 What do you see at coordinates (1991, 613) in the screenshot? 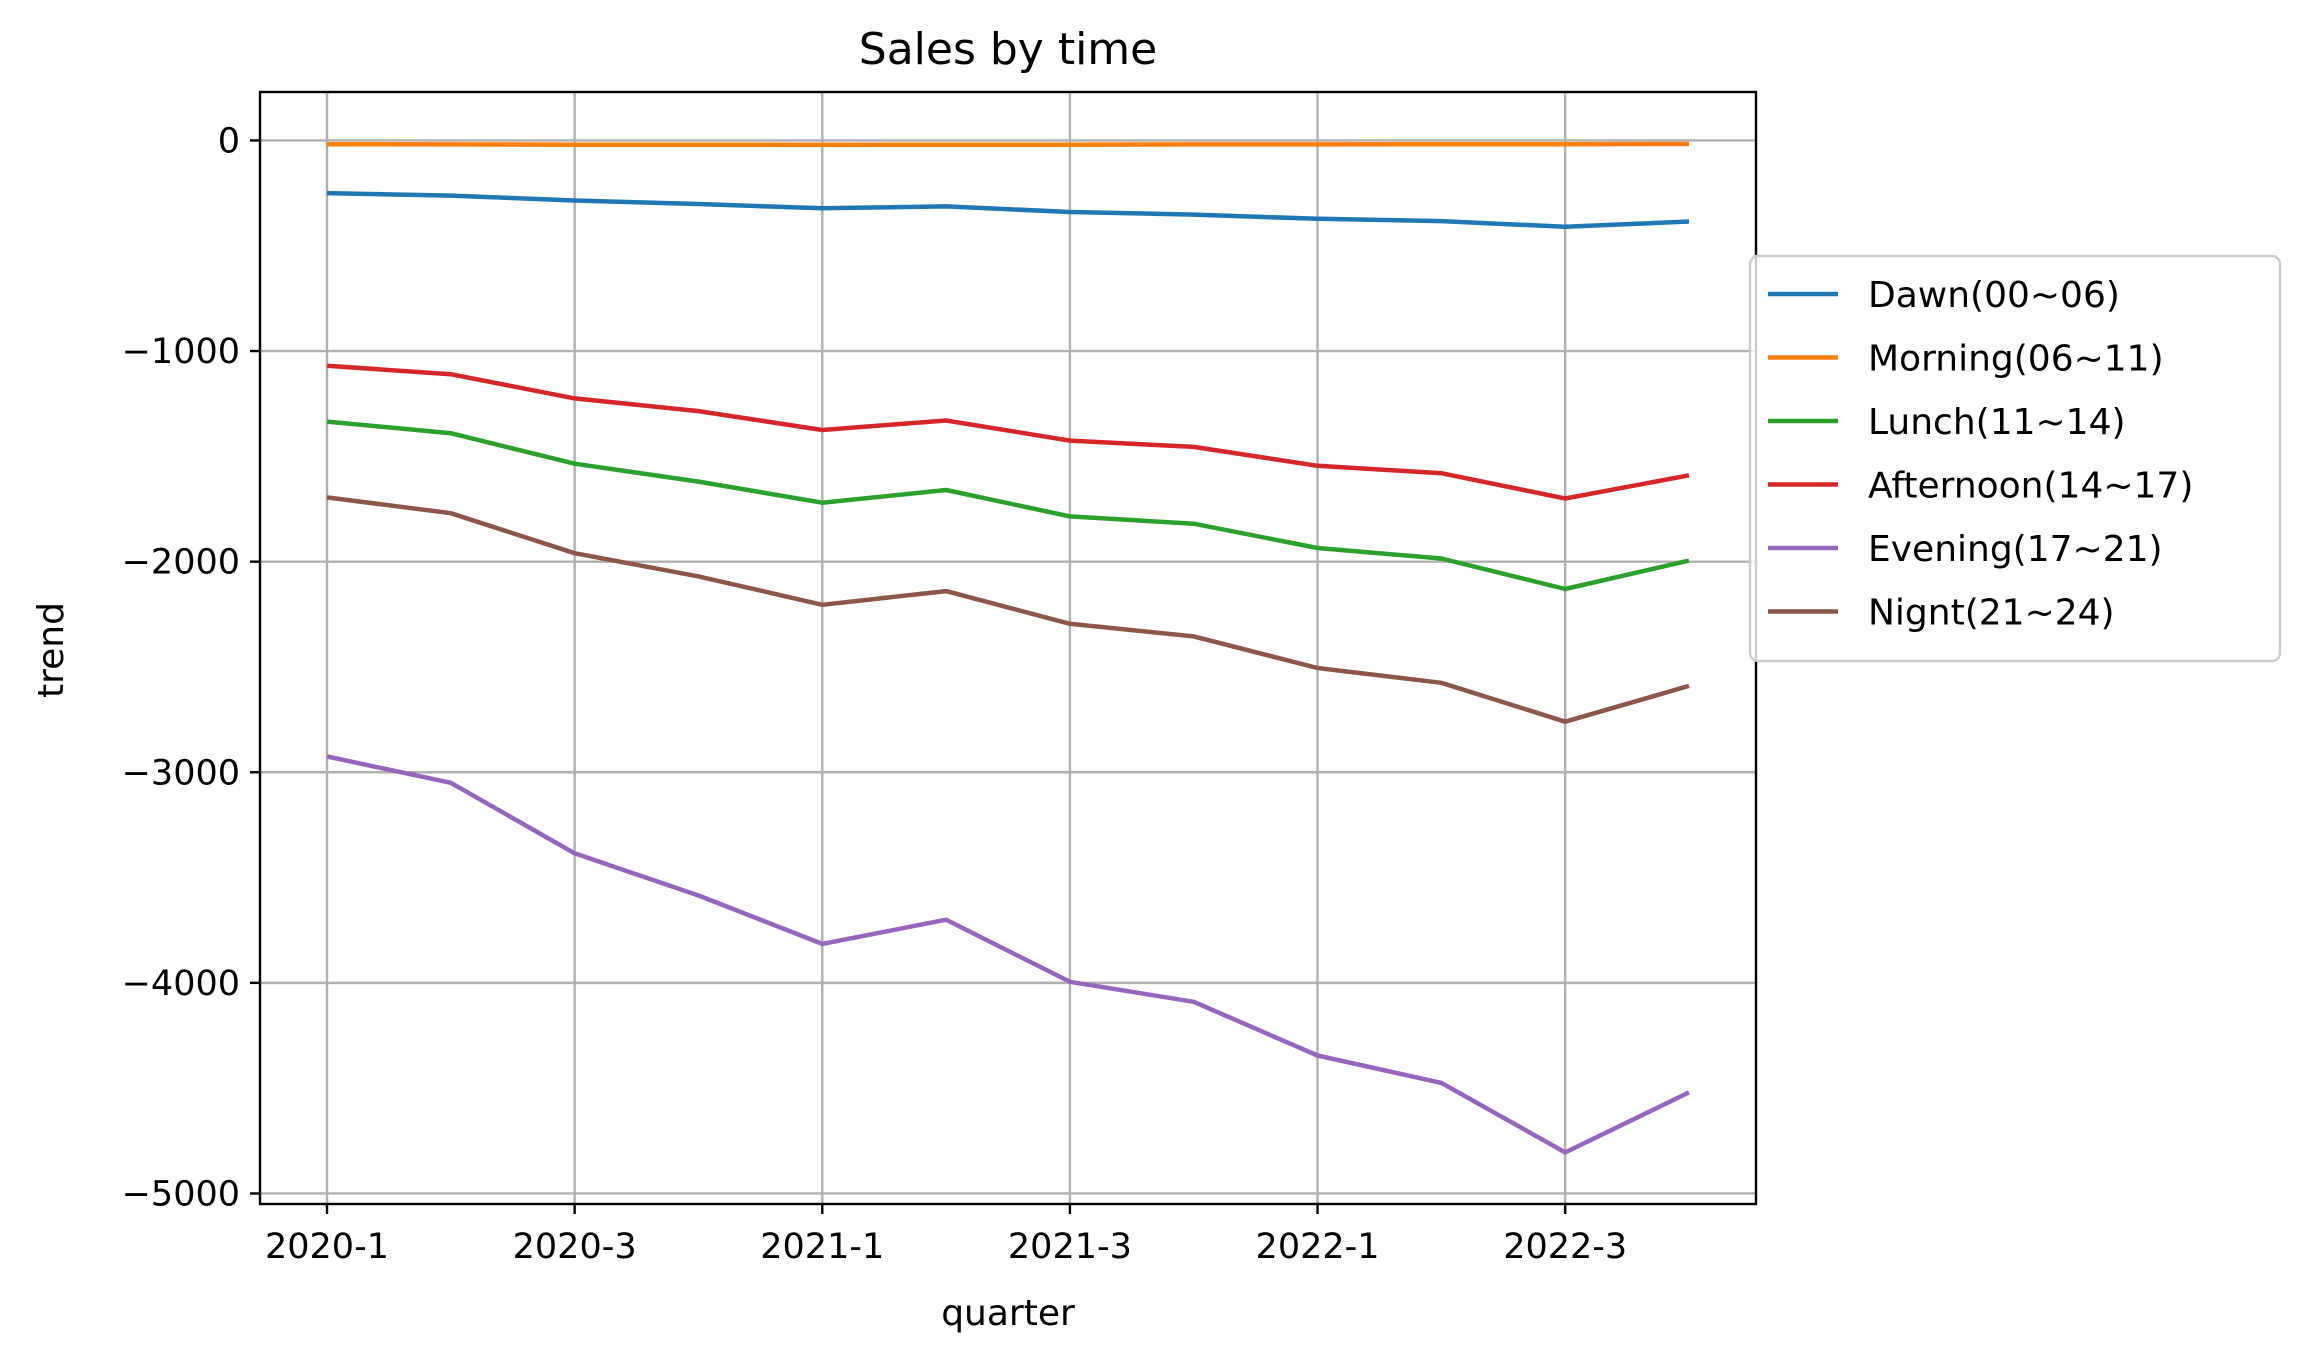
I see `legend-label: Nignt(21~24)` at bounding box center [1991, 613].